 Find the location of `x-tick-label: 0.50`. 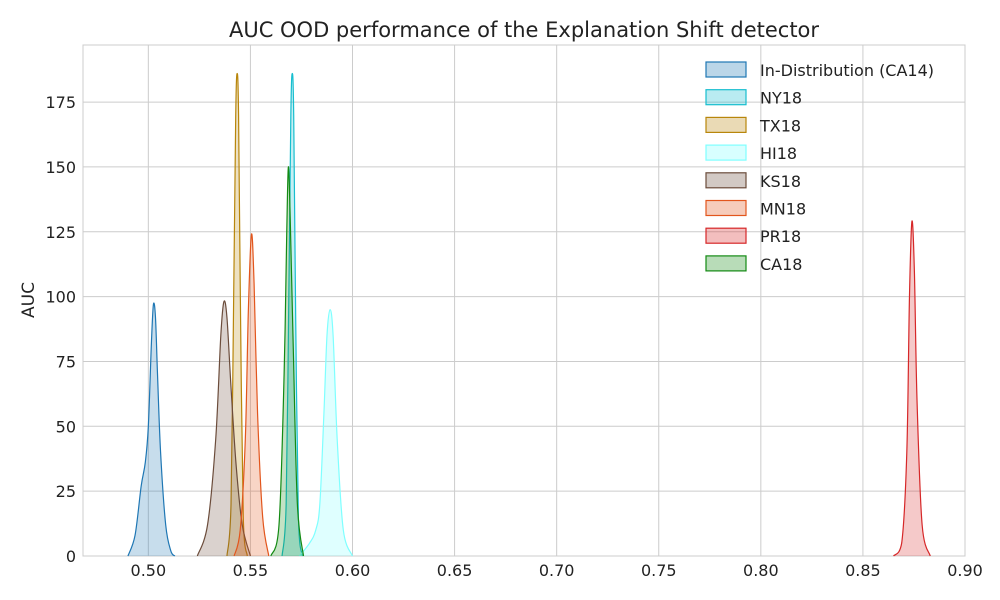

x-tick-label: 0.50 is located at coordinates (149, 570).